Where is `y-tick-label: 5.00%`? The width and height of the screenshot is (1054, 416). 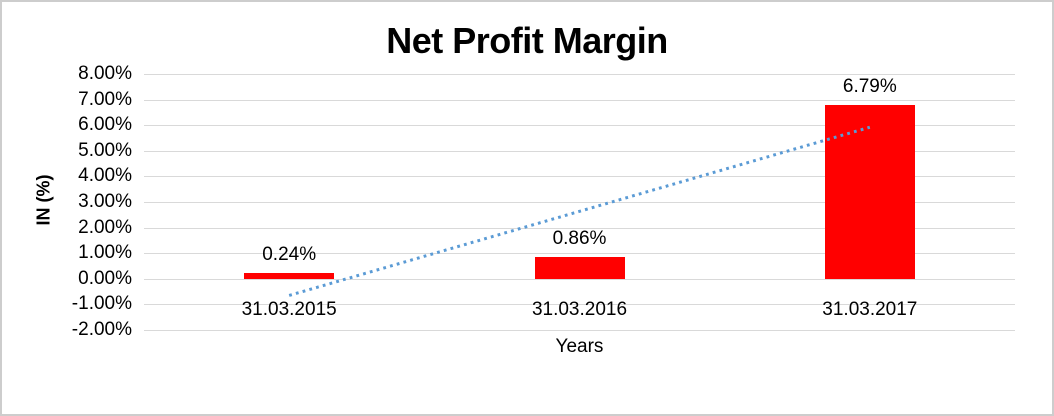 y-tick-label: 5.00% is located at coordinates (105, 150).